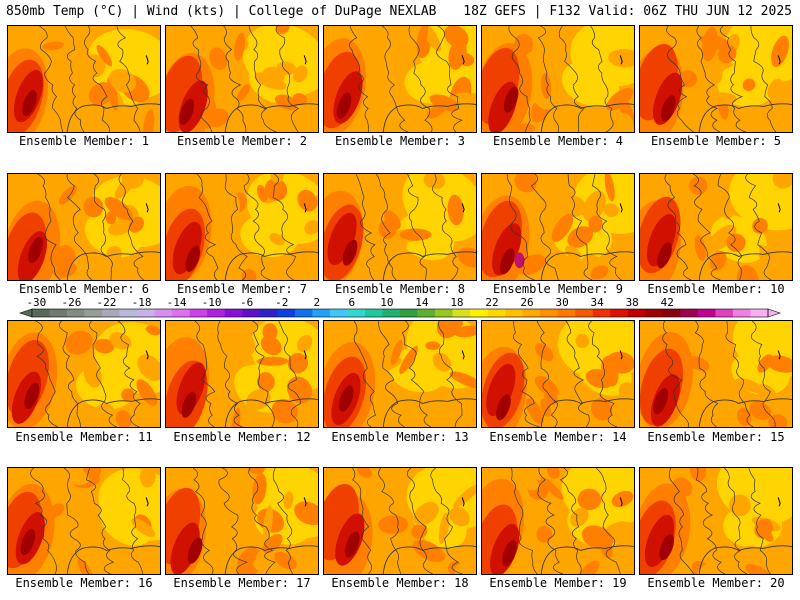  Describe the element at coordinates (558, 289) in the screenshot. I see `ensemble-member-label: Ensemble Member: 9` at that location.